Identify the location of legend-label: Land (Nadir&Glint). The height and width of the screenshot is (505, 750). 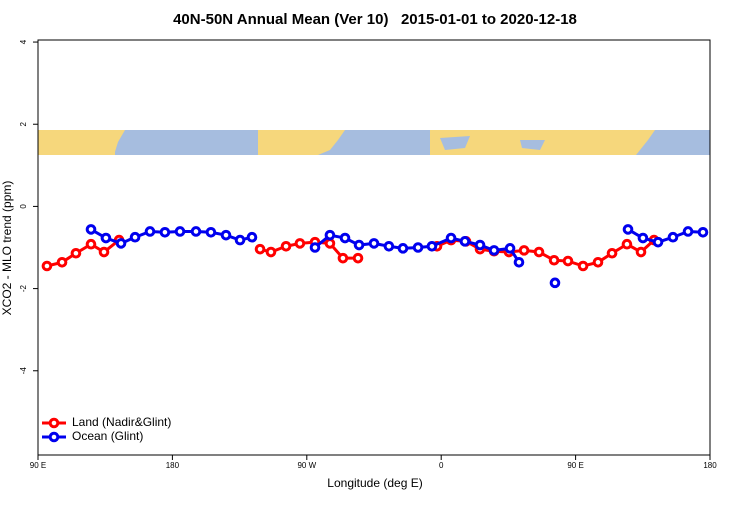
(121, 422).